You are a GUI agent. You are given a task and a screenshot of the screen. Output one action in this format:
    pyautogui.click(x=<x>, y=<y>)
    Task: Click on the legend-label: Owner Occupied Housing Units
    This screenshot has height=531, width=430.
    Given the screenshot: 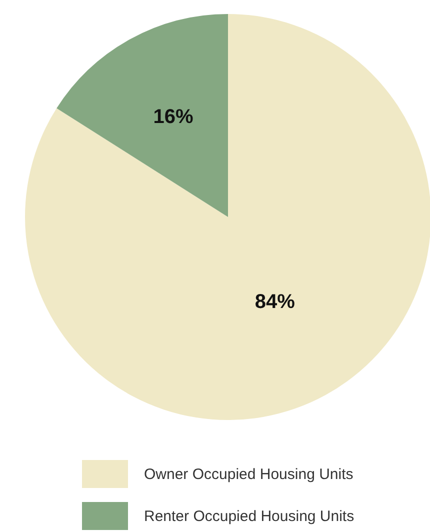 What is the action you would take?
    pyautogui.click(x=249, y=474)
    